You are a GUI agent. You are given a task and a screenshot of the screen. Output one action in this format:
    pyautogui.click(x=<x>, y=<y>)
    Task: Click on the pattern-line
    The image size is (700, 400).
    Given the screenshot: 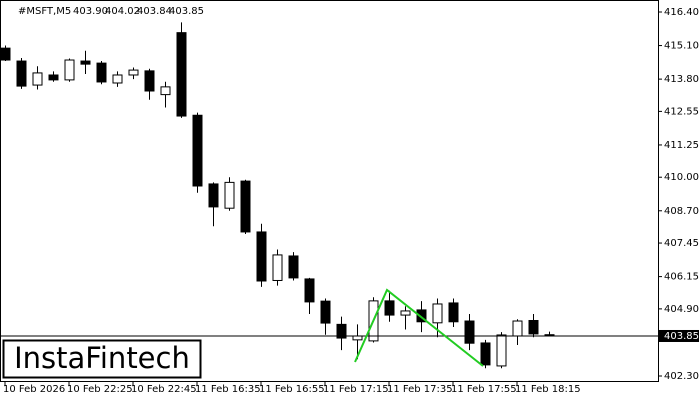 What is the action you would take?
    pyautogui.click(x=419, y=327)
    